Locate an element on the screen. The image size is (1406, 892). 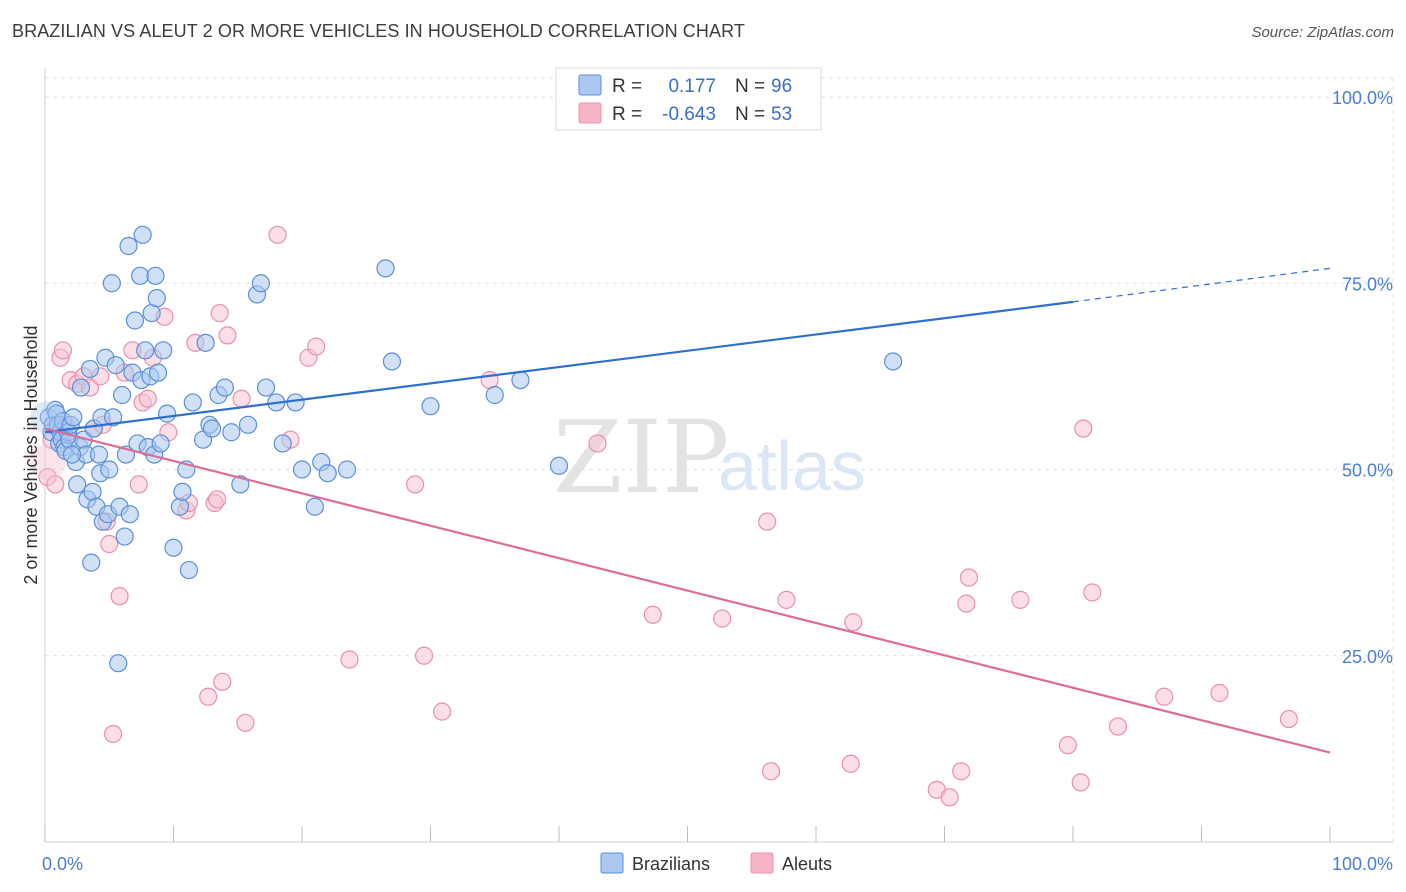
legend-r-value-brazilians: 0.177 is located at coordinates (692, 86).